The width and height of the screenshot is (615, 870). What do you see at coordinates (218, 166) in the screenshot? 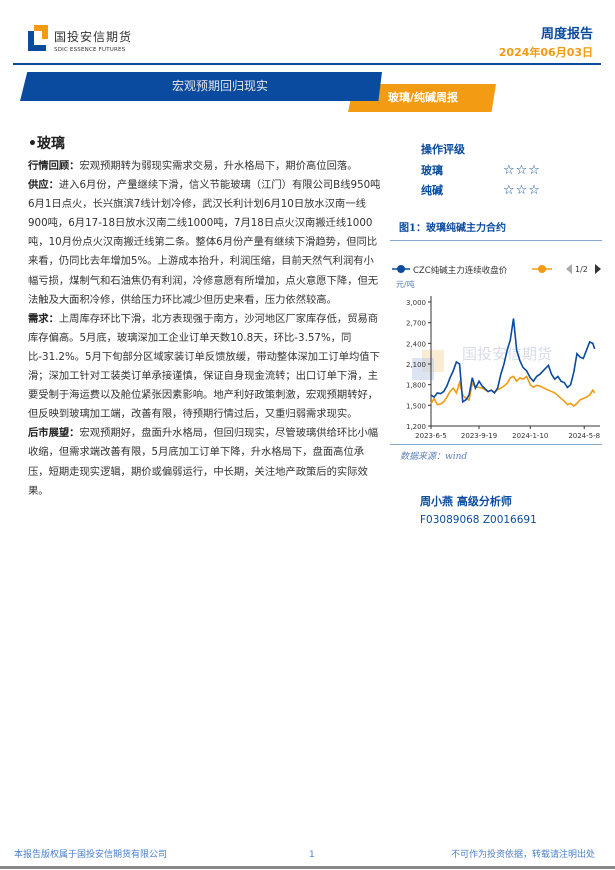
I see `paragraph-text: 宏观预期转为弱现实需求交易，升水格局下，期价高位回落。` at bounding box center [218, 166].